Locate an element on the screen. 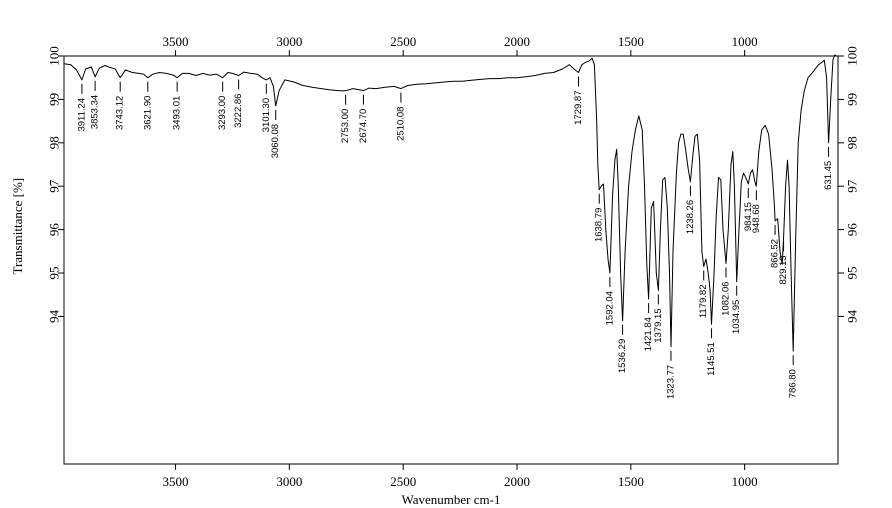 The width and height of the screenshot is (892, 508). y-tick-label-left: 99 is located at coordinates (54, 99).